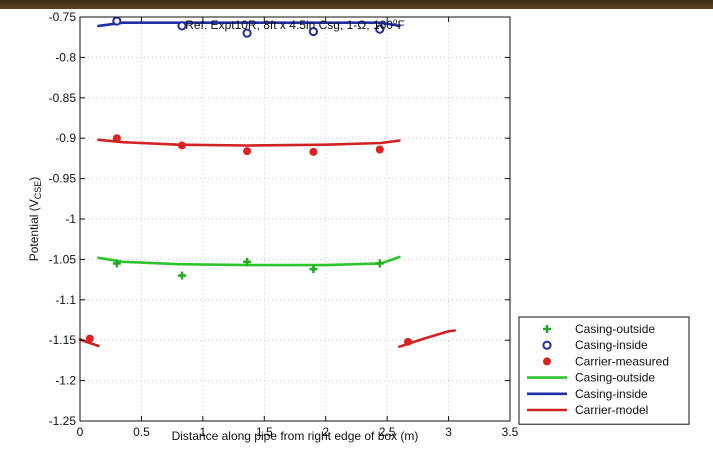 This screenshot has width=713, height=472. What do you see at coordinates (63, 421) in the screenshot?
I see `y-tick-label: -1.25` at bounding box center [63, 421].